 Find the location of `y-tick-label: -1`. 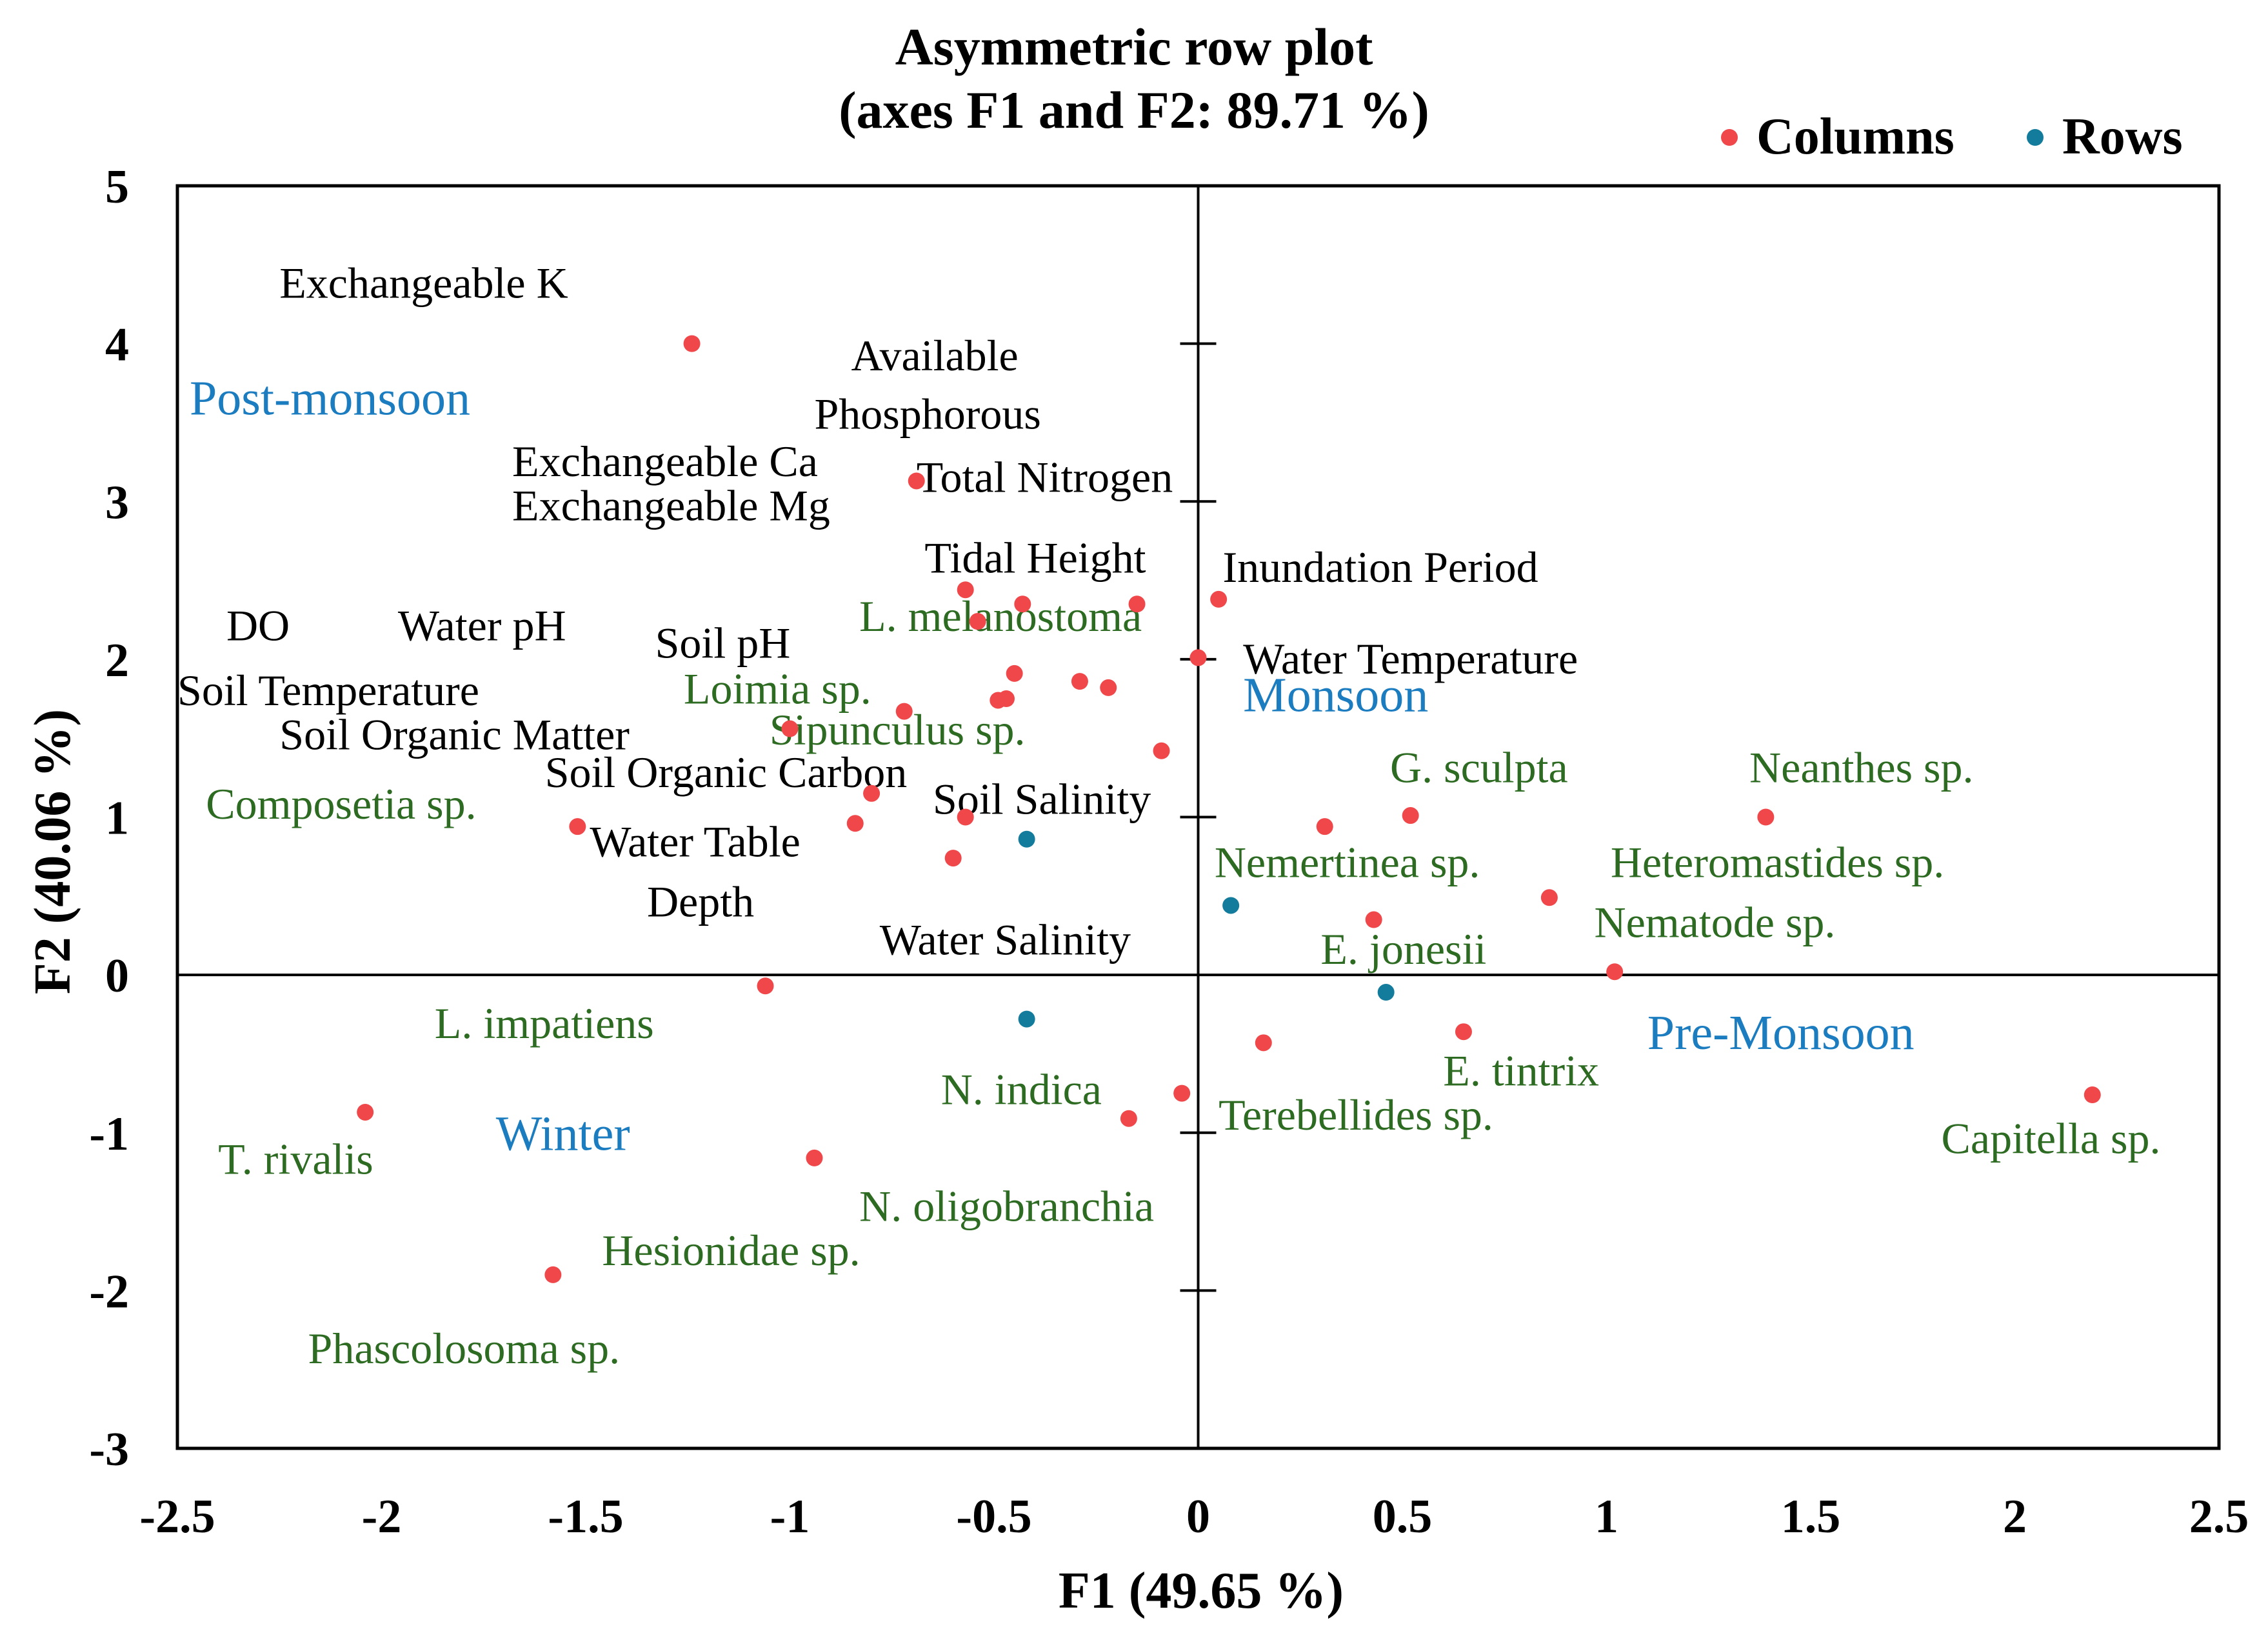

y-tick-label: -1 is located at coordinates (109, 1134).